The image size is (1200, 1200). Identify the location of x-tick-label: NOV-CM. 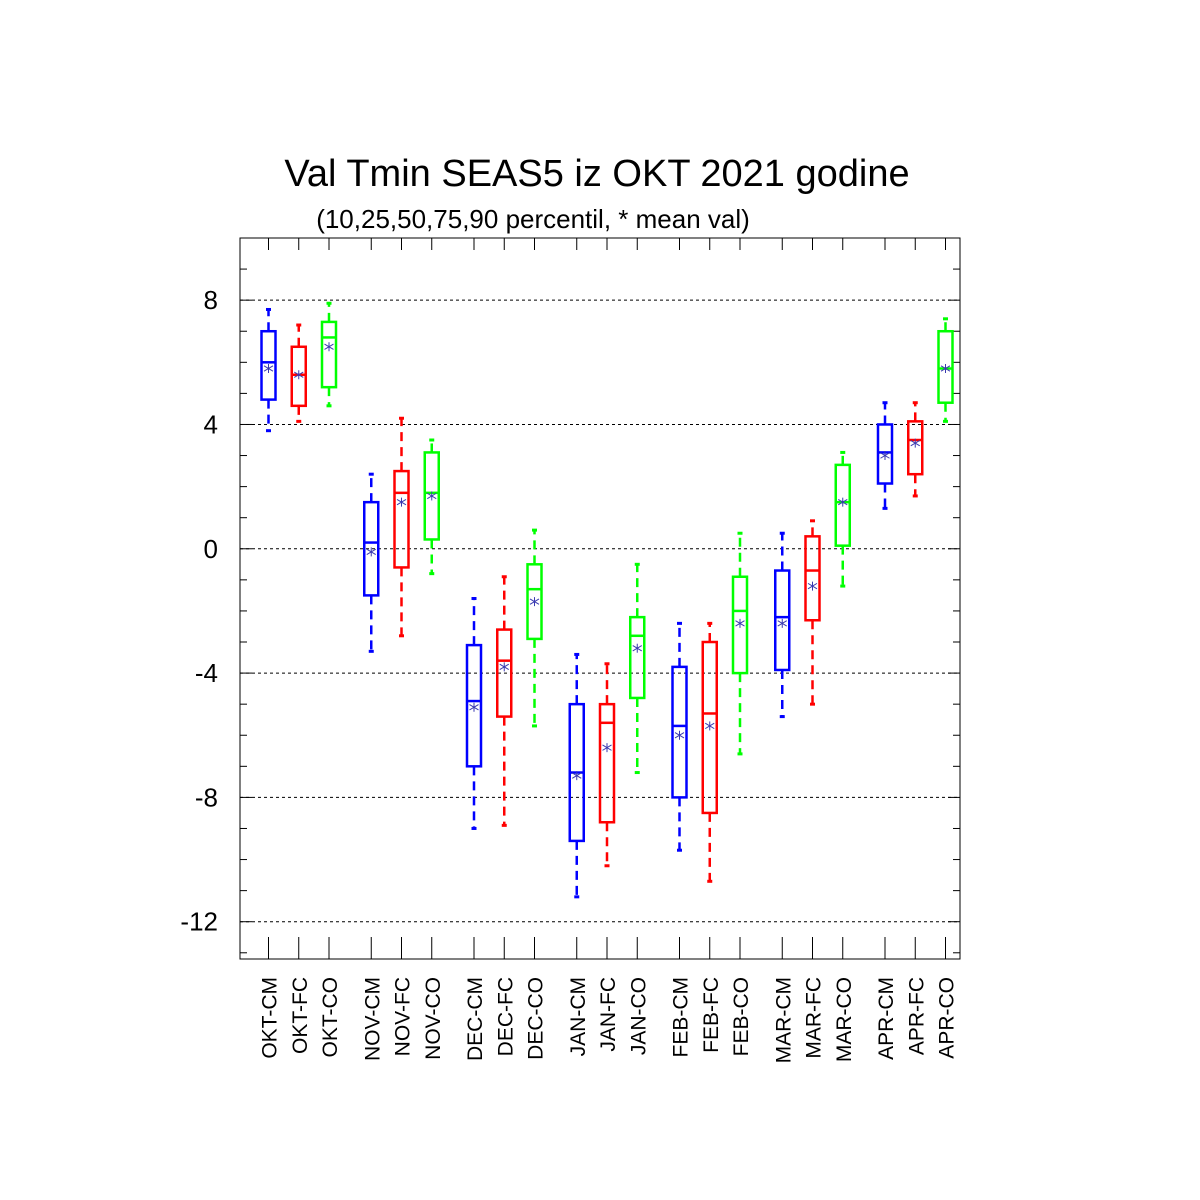
(372, 1019).